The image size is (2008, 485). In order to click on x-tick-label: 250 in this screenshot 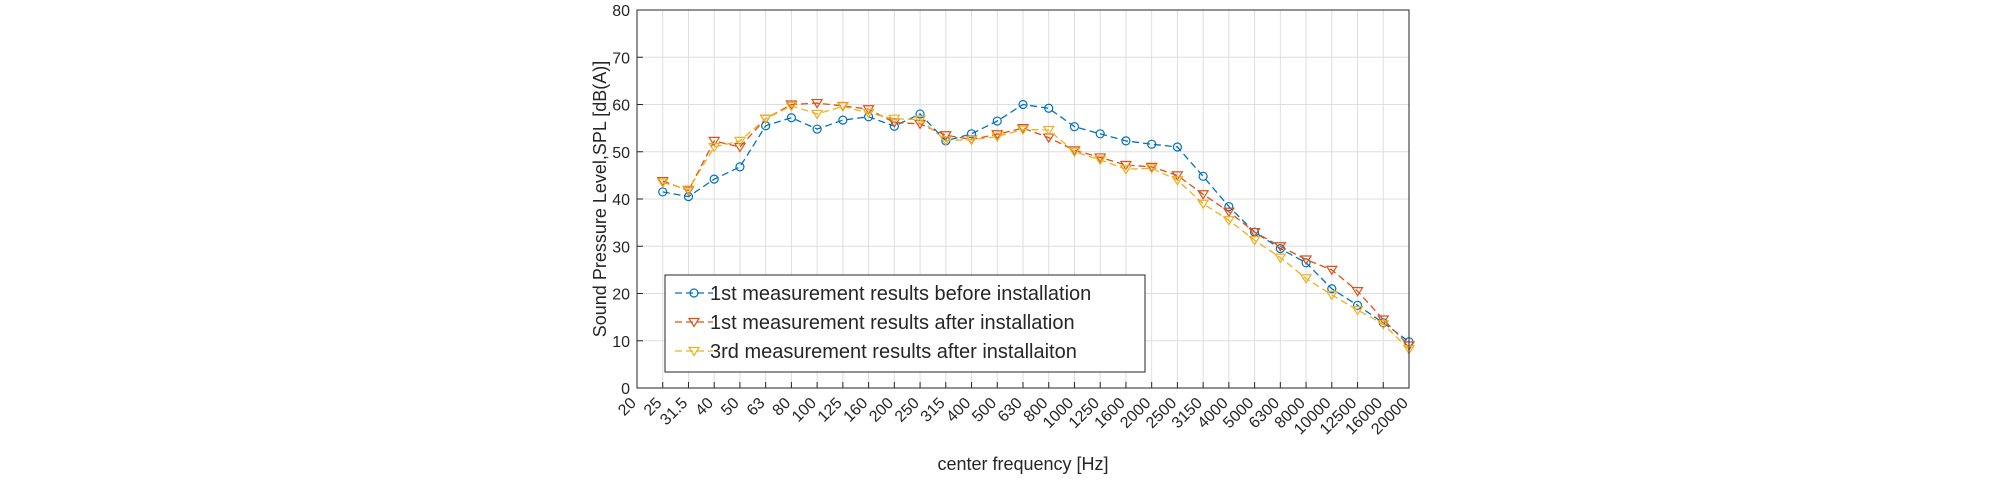, I will do `click(907, 410)`.